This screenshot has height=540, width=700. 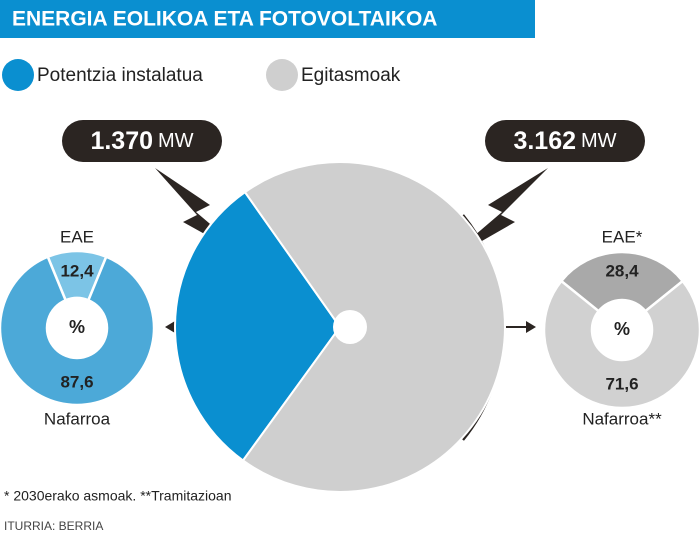 What do you see at coordinates (258, 326) in the screenshot?
I see `pie-slice` at bounding box center [258, 326].